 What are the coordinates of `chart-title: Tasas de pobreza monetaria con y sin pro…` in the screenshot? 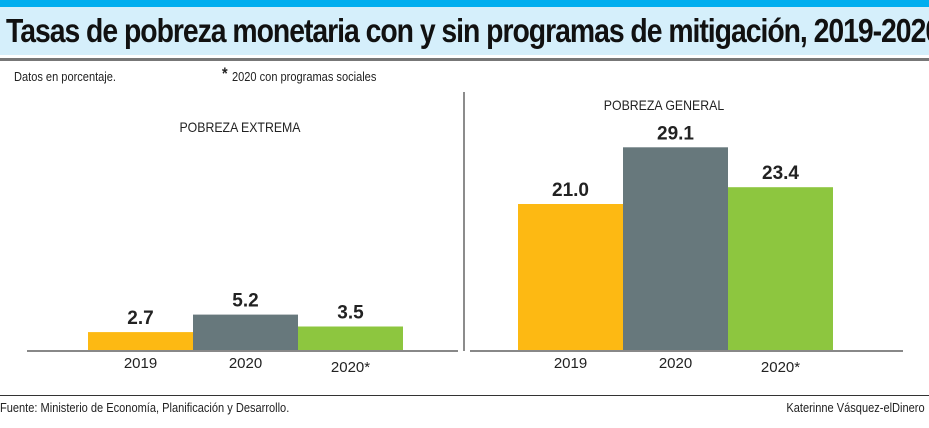 It's located at (467, 30).